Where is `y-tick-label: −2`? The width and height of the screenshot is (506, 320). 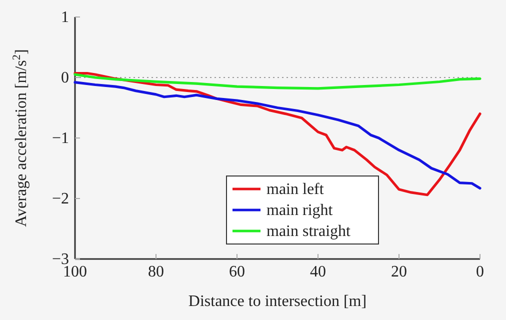 y-tick-label: −2 is located at coordinates (60, 199).